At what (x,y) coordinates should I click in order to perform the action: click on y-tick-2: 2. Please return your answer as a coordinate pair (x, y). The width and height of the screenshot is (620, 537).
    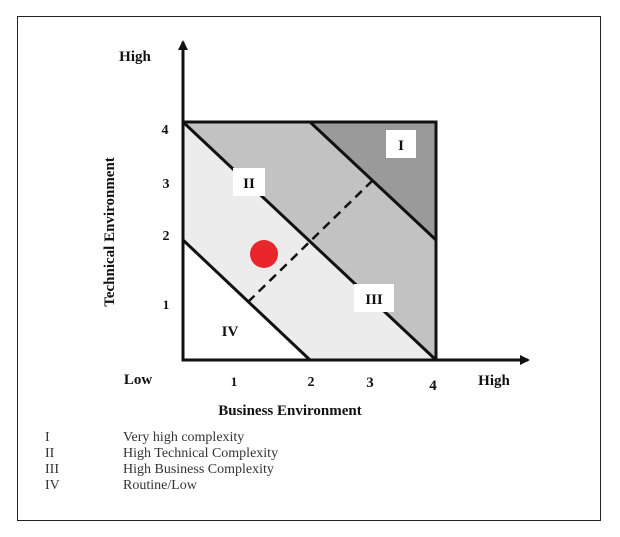
    Looking at the image, I should click on (166, 236).